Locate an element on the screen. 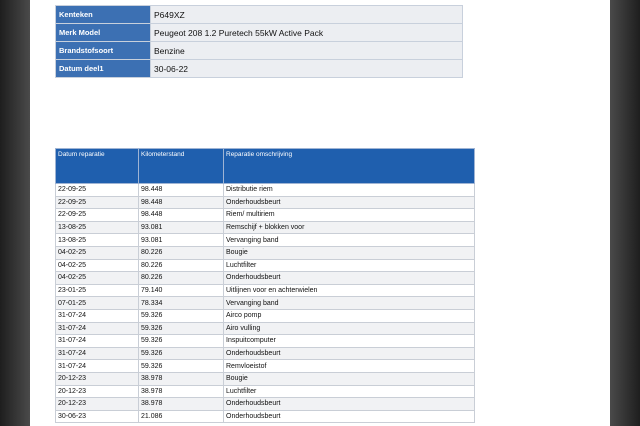  info-row: Kenteken P649XZ is located at coordinates (259, 14).